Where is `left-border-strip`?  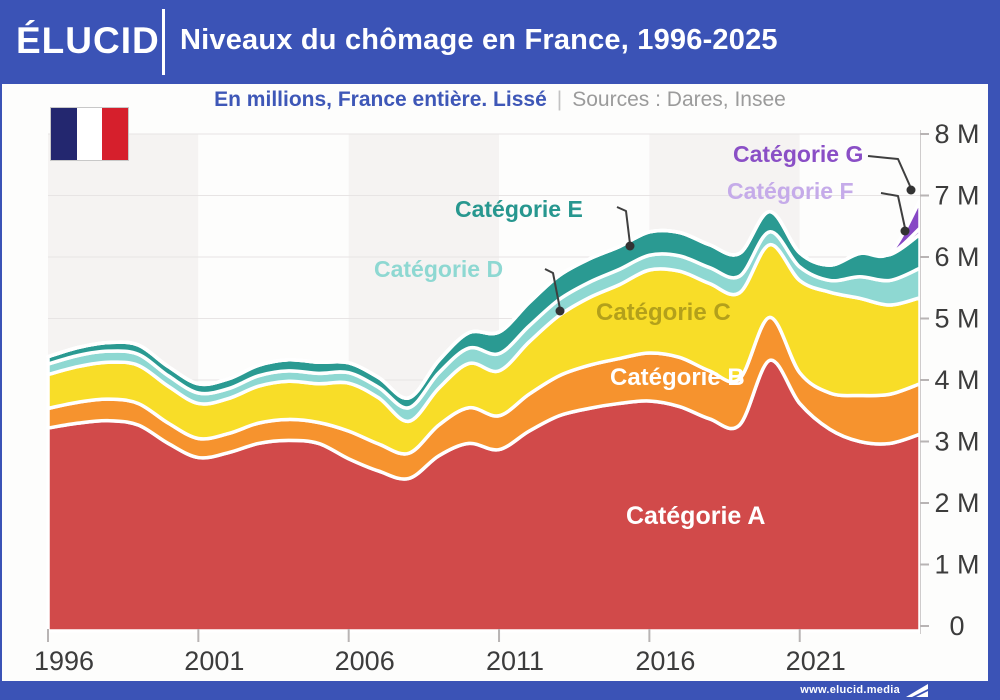 left-border-strip is located at coordinates (1, 382).